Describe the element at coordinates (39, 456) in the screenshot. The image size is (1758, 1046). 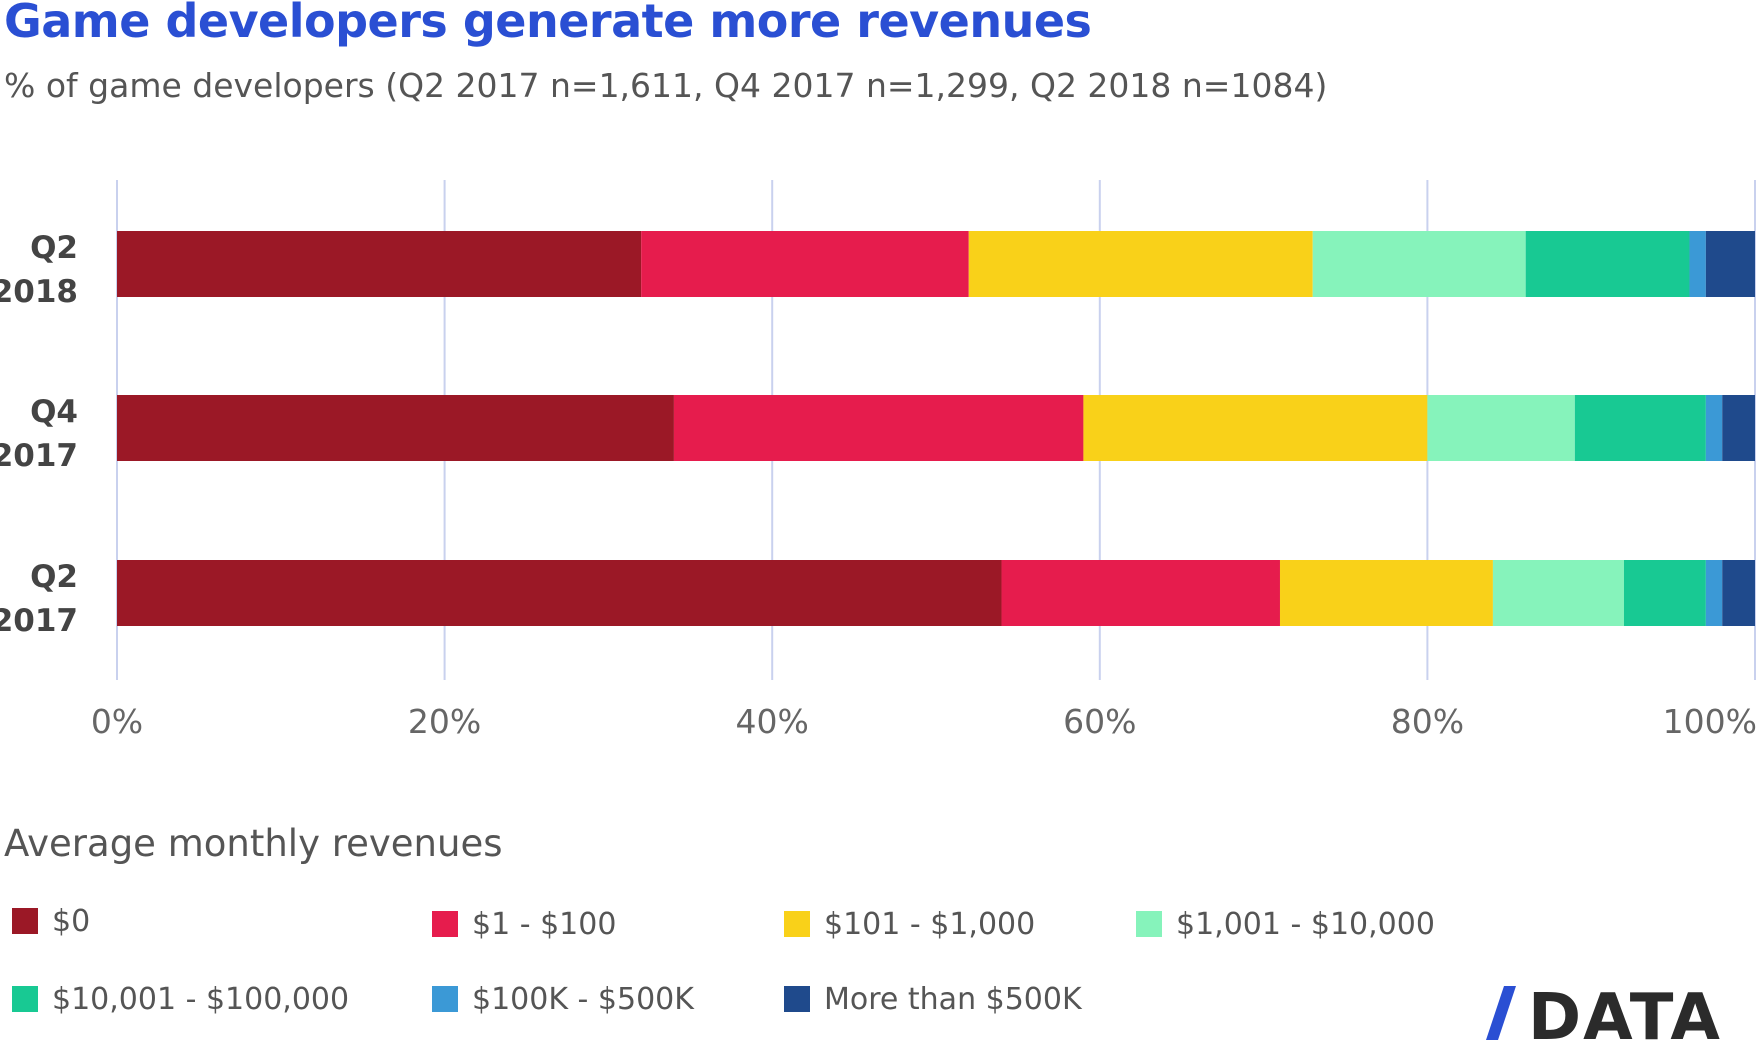
I see `category-label-1-1: 2017` at that location.